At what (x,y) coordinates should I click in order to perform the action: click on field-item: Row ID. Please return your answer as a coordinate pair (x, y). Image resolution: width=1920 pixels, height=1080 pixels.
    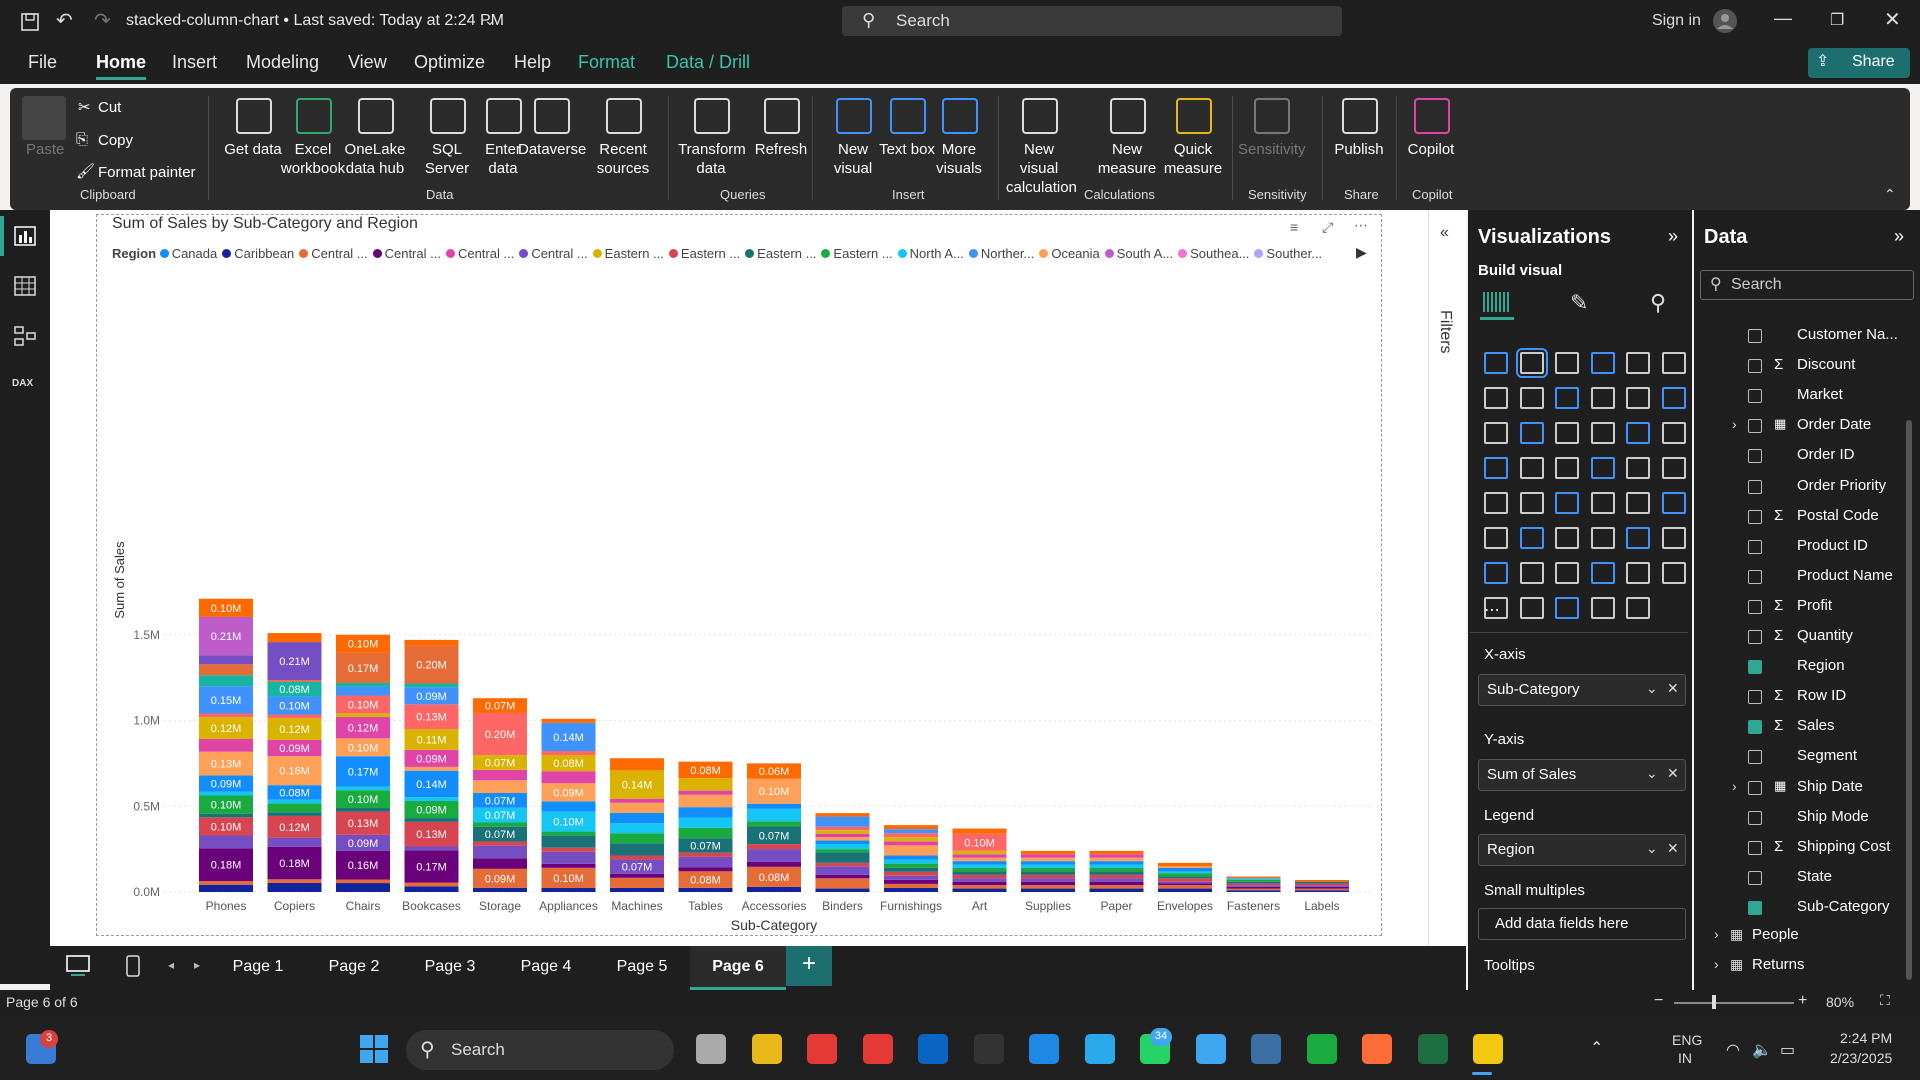
    Looking at the image, I should click on (1822, 696).